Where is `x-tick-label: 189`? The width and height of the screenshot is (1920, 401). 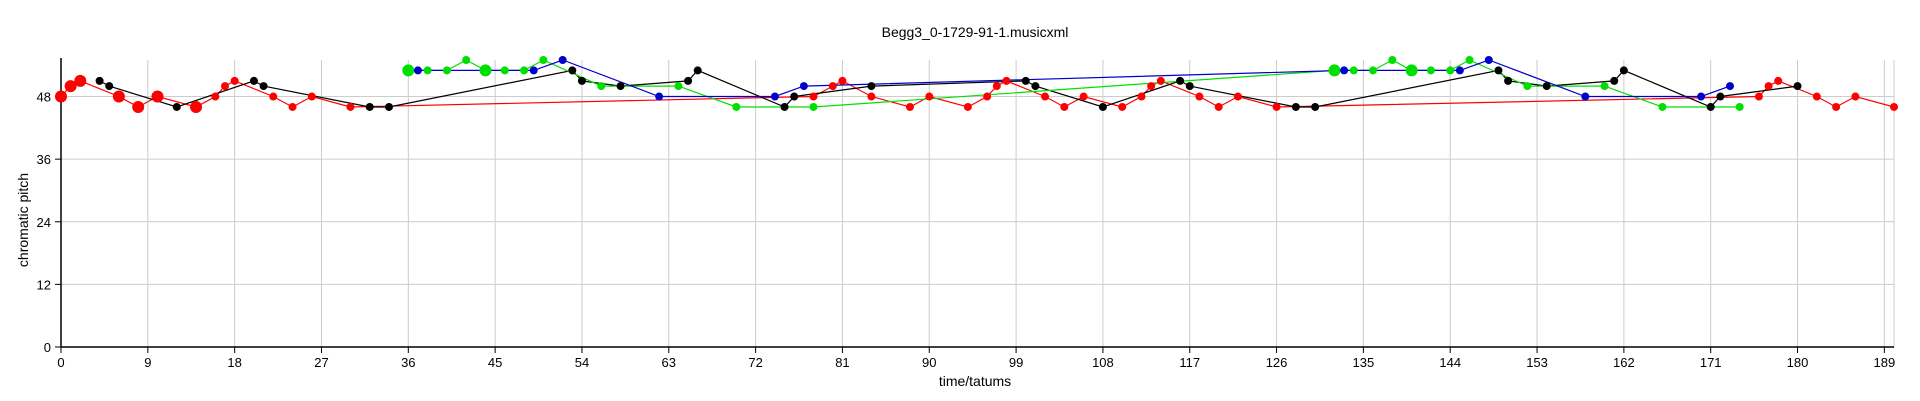
x-tick-label: 189 is located at coordinates (1885, 362).